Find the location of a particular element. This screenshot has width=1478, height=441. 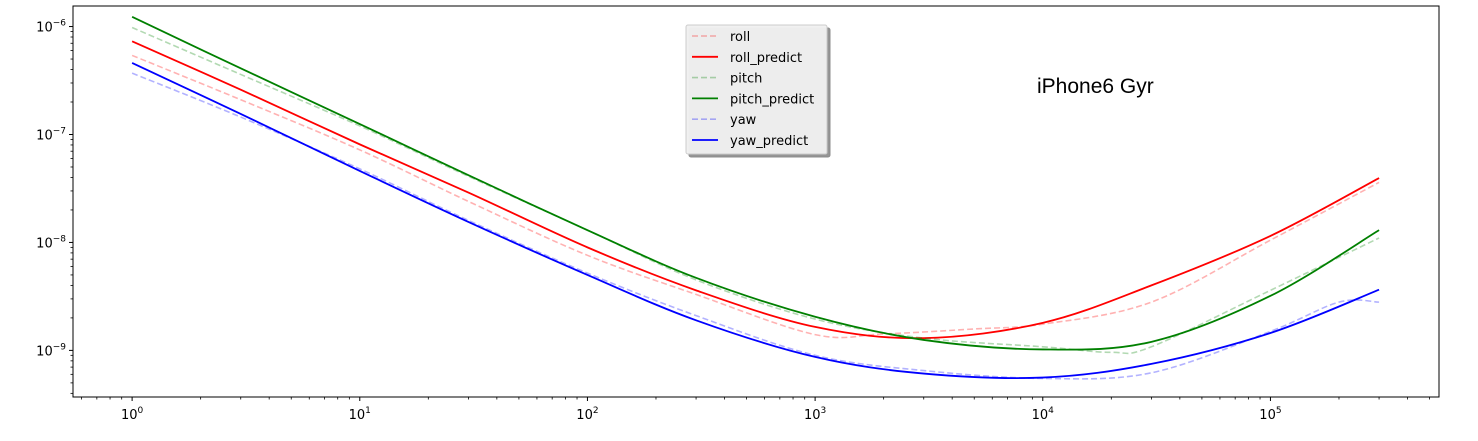

x-tick-label: 10² is located at coordinates (587, 414).